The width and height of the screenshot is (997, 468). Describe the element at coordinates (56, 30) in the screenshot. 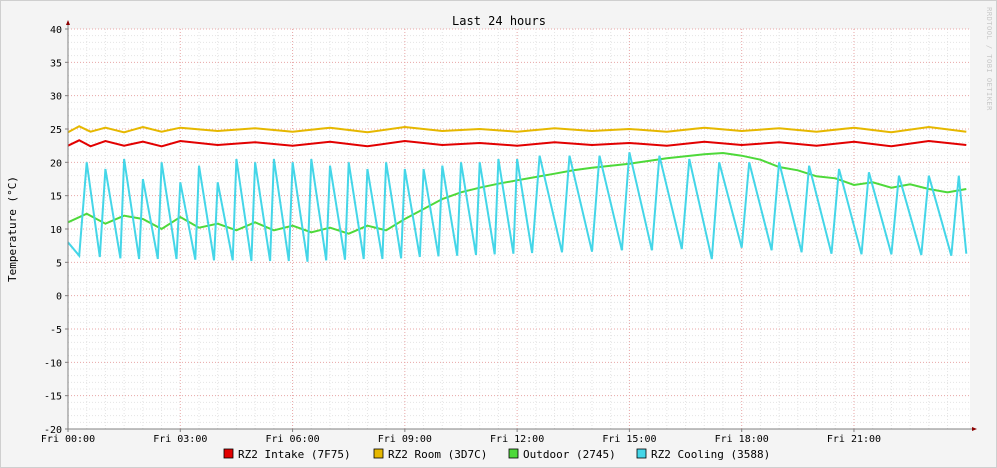

I see `y-tick-label: 40` at that location.